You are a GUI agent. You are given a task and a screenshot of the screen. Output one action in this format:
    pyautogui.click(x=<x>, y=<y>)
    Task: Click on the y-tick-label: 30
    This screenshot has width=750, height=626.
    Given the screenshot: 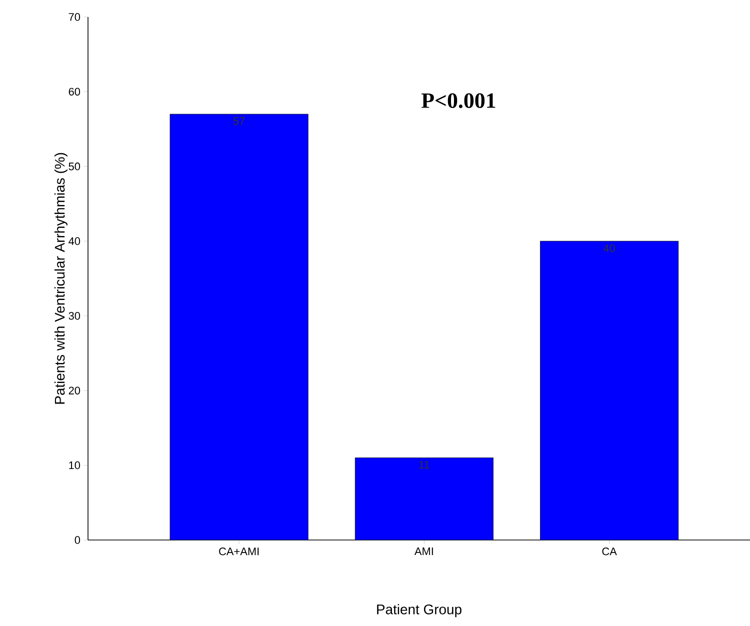 What is the action you would take?
    pyautogui.click(x=74, y=316)
    